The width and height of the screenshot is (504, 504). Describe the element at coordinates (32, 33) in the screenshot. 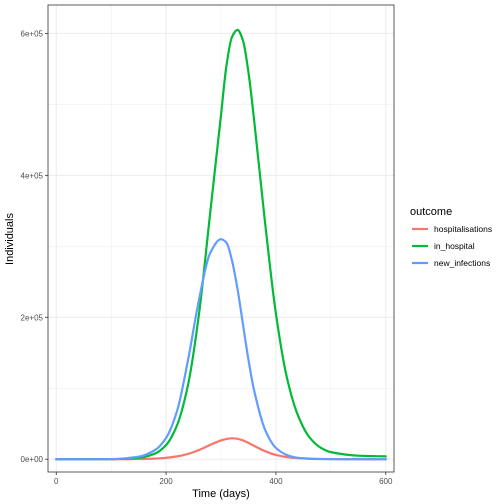

I see `y-tick-label: 6e+05` at that location.